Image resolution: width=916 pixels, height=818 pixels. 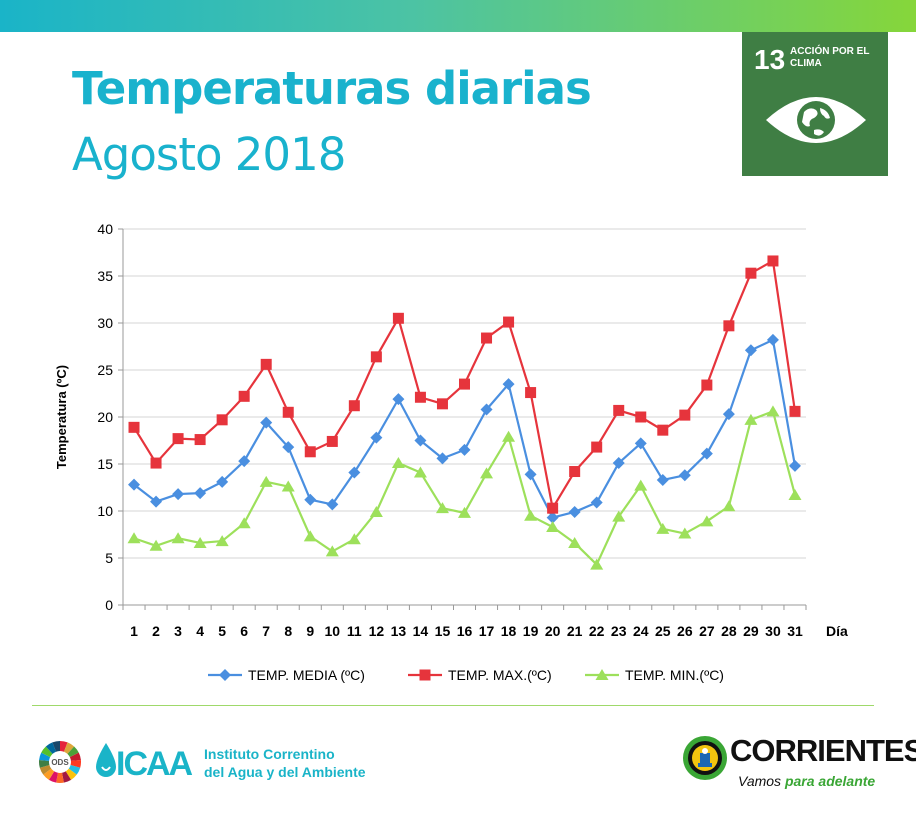 What do you see at coordinates (222, 631) in the screenshot?
I see `x-tick-label: 5` at bounding box center [222, 631].